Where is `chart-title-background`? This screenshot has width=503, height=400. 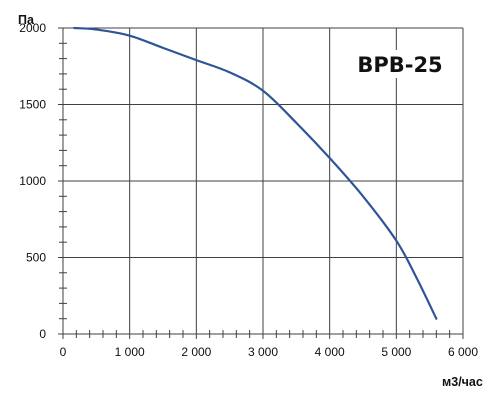
chart-title-background is located at coordinates (400, 64).